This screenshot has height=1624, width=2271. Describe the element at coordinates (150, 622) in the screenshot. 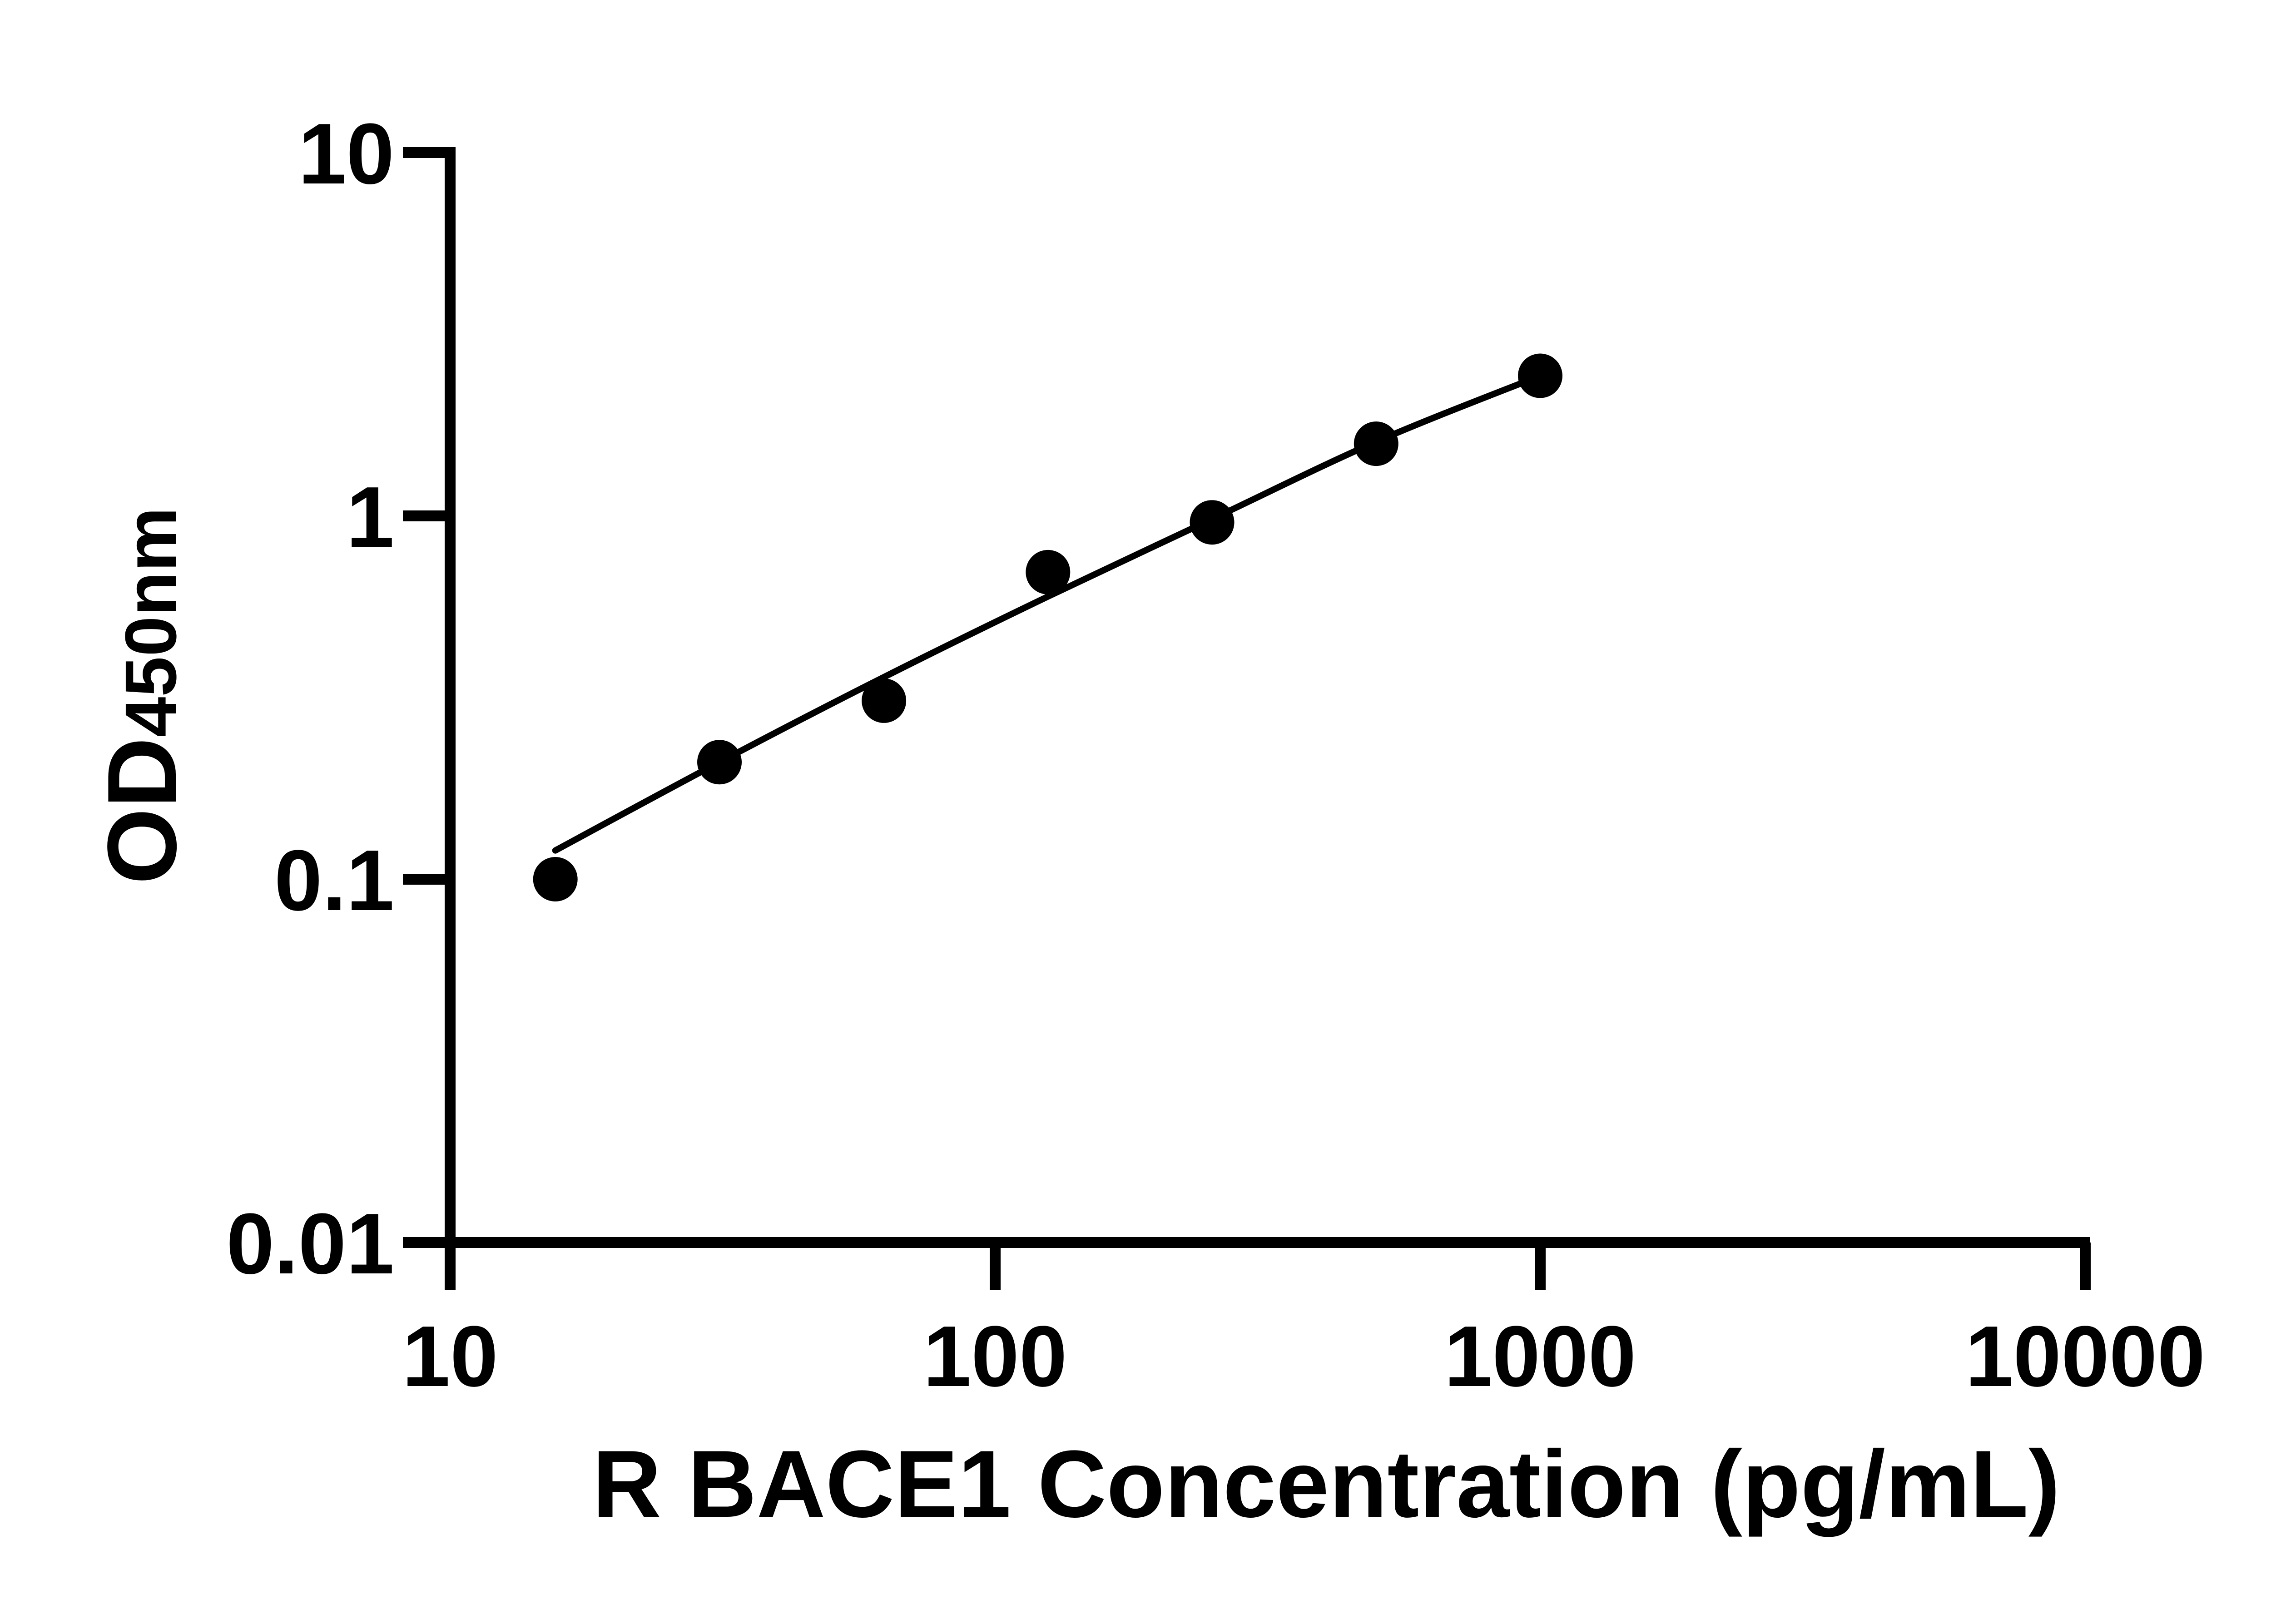

I see `y-axis-title-subscript: 450nm` at that location.